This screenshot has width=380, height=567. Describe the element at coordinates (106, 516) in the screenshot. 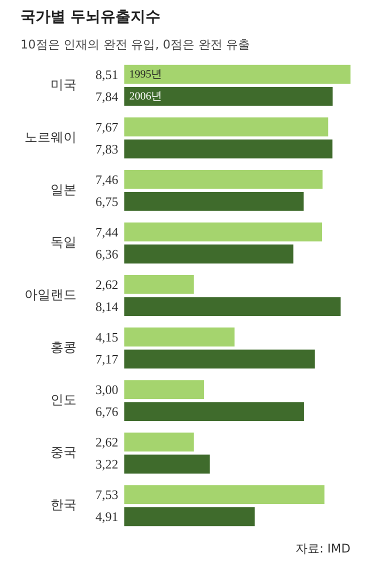

I see `data-label: 4,91` at that location.